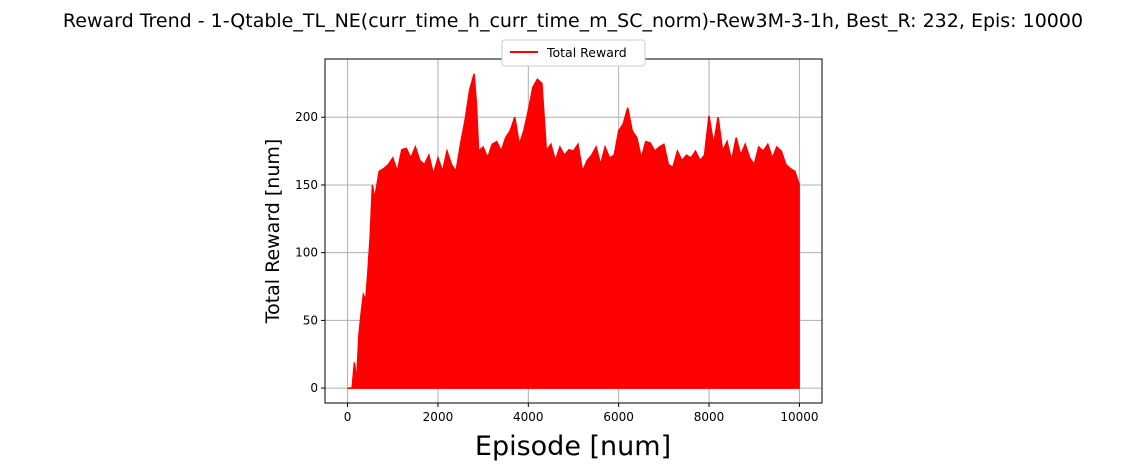 Image resolution: width=1146 pixels, height=471 pixels. Describe the element at coordinates (618, 417) in the screenshot. I see `x-tick-label: 6000` at that location.